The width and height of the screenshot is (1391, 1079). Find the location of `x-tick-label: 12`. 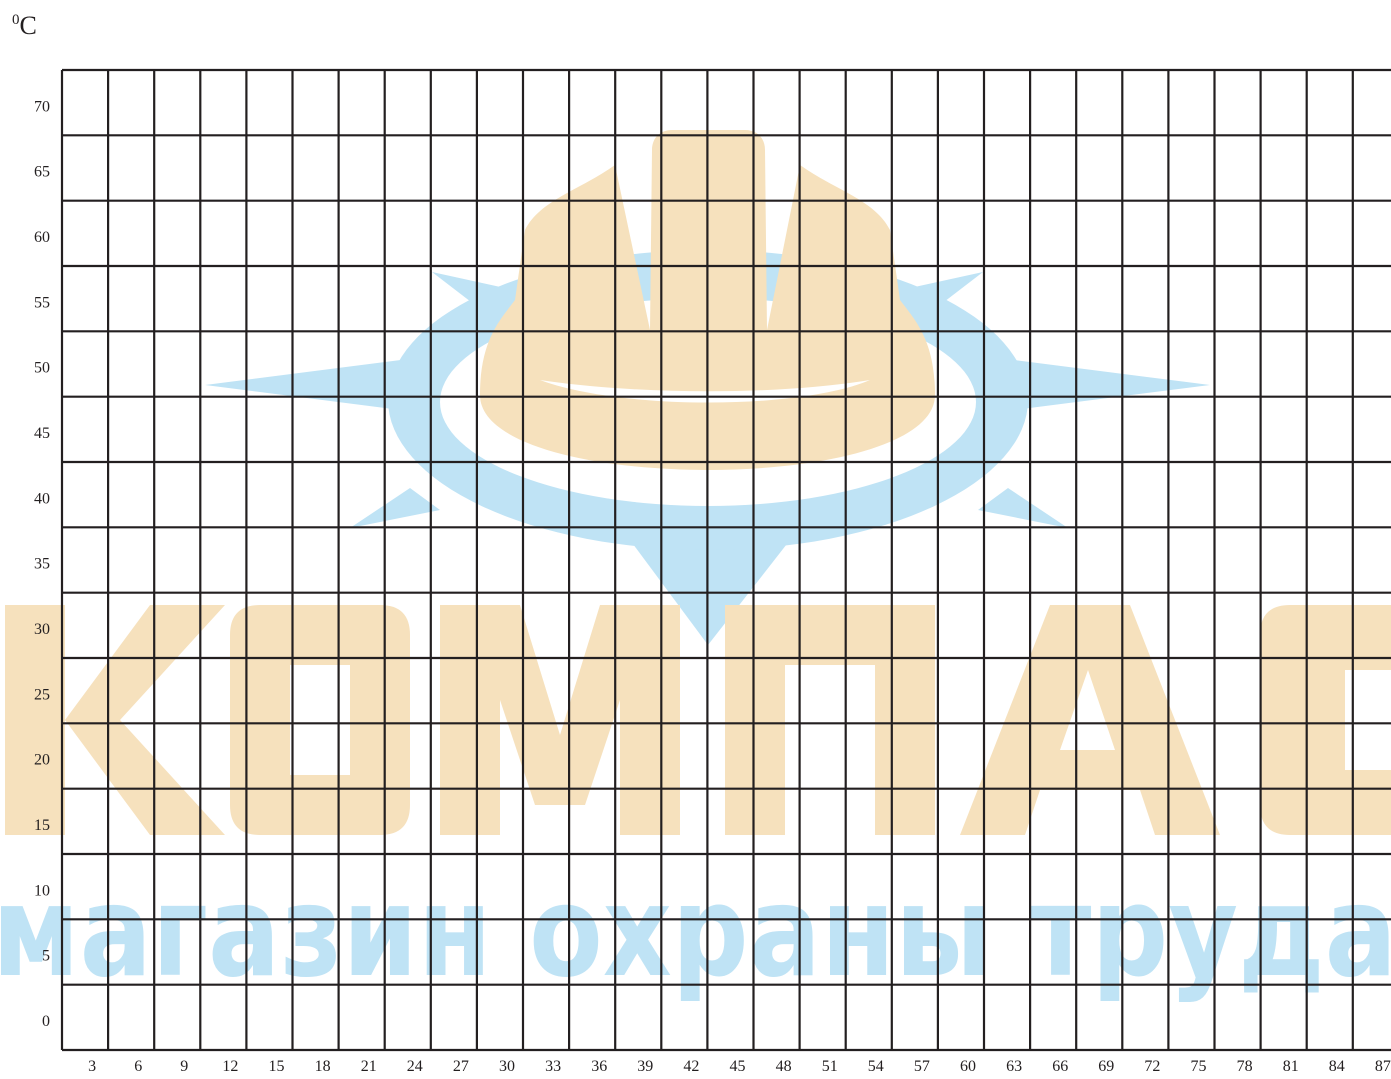

x-tick-label: 12 is located at coordinates (230, 1066).